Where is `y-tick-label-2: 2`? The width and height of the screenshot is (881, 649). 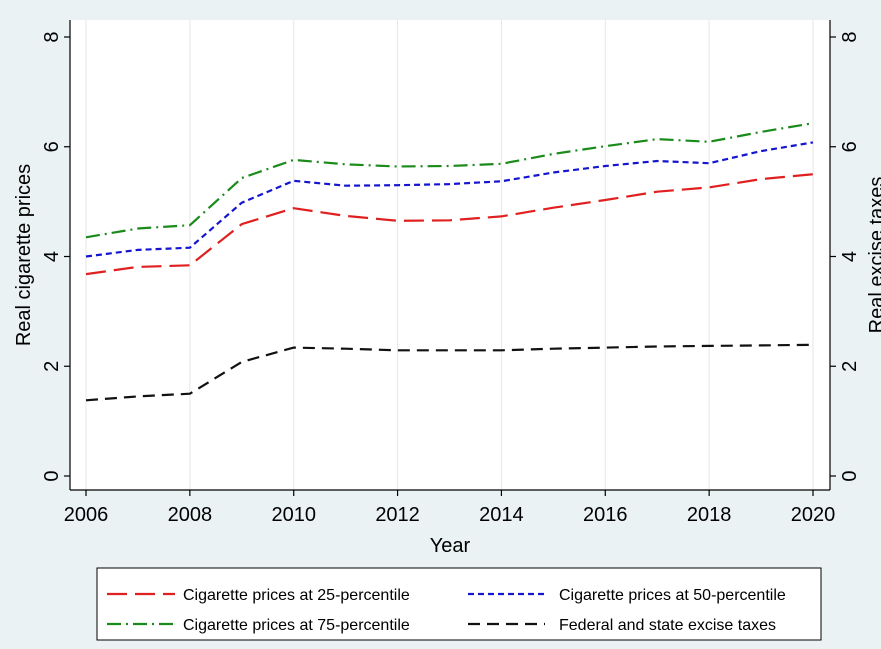 y-tick-label-2: 2 is located at coordinates (52, 366).